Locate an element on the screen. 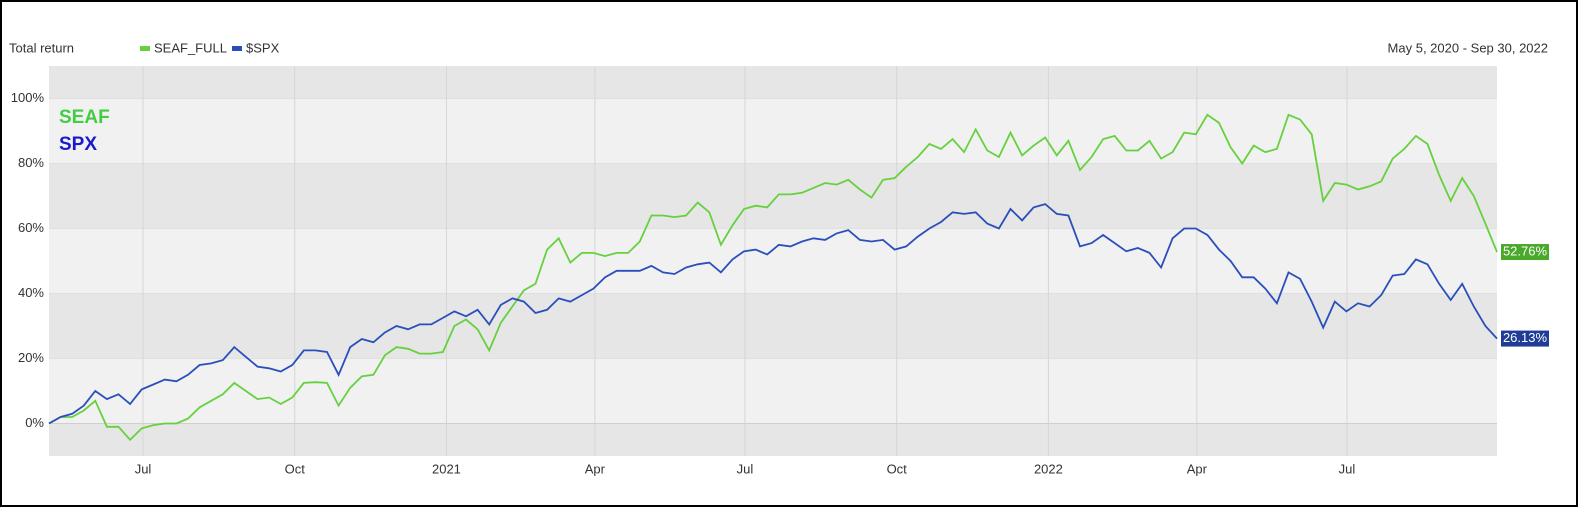 The width and height of the screenshot is (1578, 507). end-label: 26.13% is located at coordinates (1525, 337).